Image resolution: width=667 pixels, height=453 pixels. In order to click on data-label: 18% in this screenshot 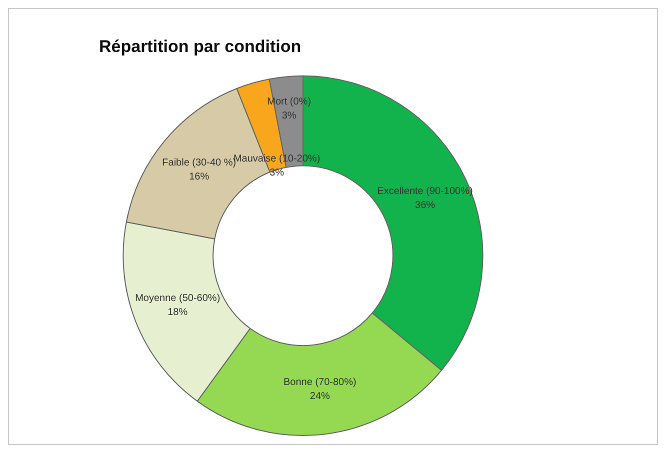, I will do `click(178, 312)`.